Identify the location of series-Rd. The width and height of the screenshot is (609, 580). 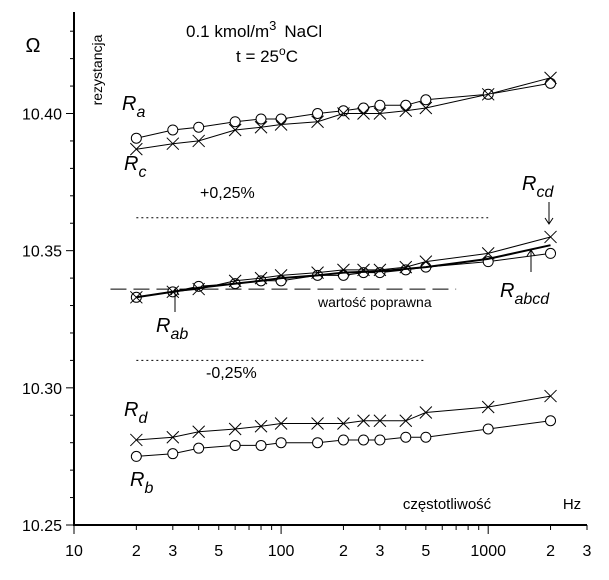
(343, 418).